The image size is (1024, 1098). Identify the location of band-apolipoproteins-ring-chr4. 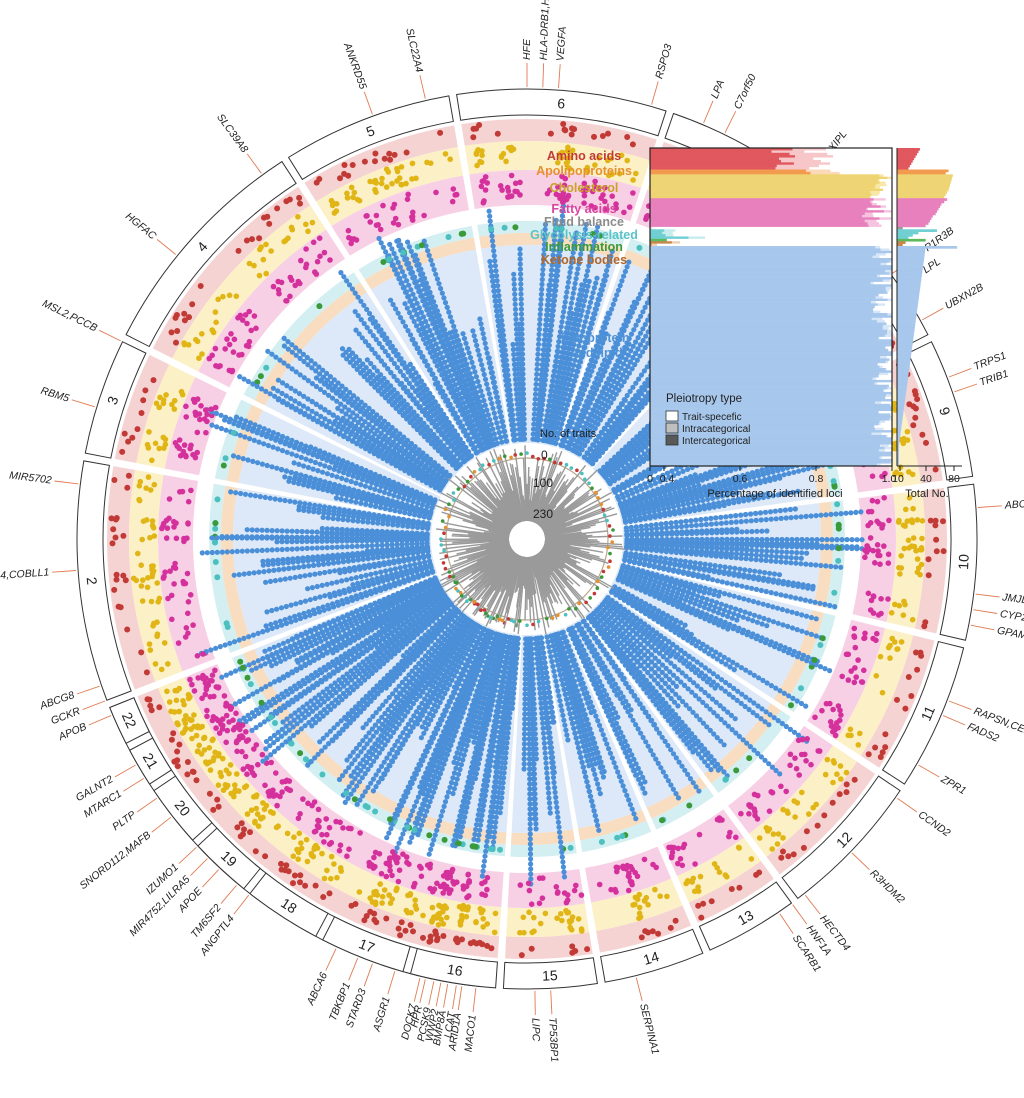
(310, 344).